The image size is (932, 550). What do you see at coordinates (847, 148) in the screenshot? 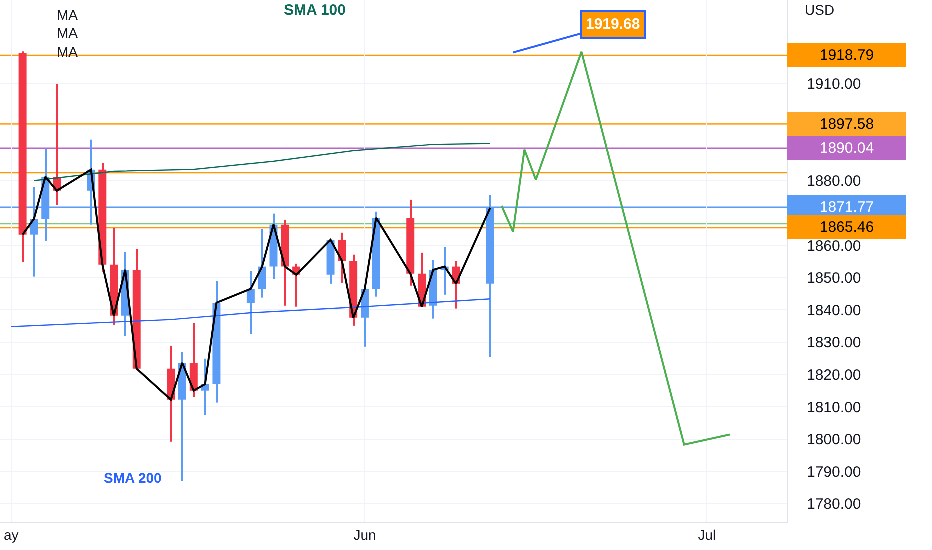
I see `ref-line-label: 1890.04` at bounding box center [847, 148].